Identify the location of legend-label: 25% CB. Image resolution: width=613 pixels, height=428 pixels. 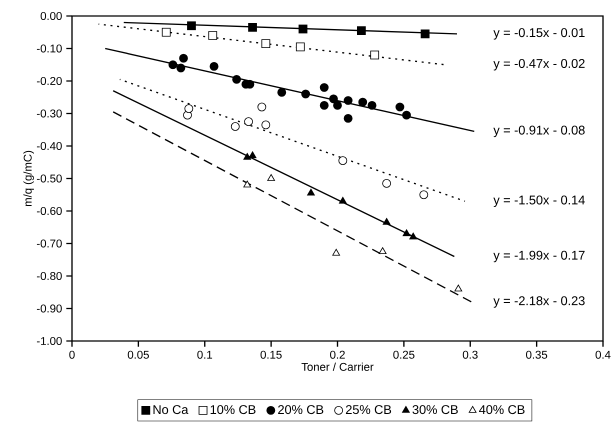
(369, 409).